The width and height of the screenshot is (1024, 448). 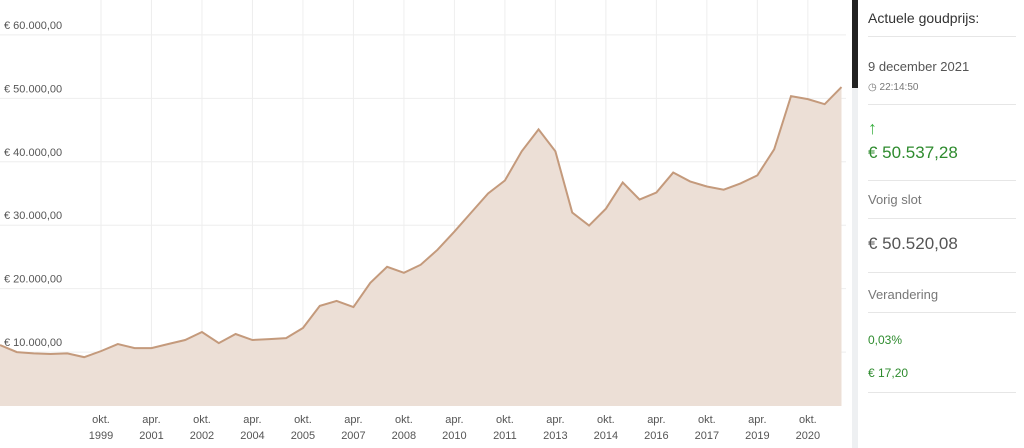 I want to click on dark-edge, so click(x=855, y=44).